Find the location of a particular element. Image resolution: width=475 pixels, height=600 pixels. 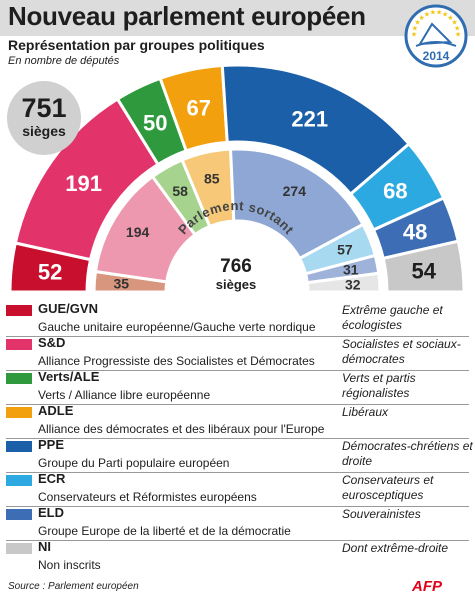

source-note: Source : Parlement européen is located at coordinates (73, 586).